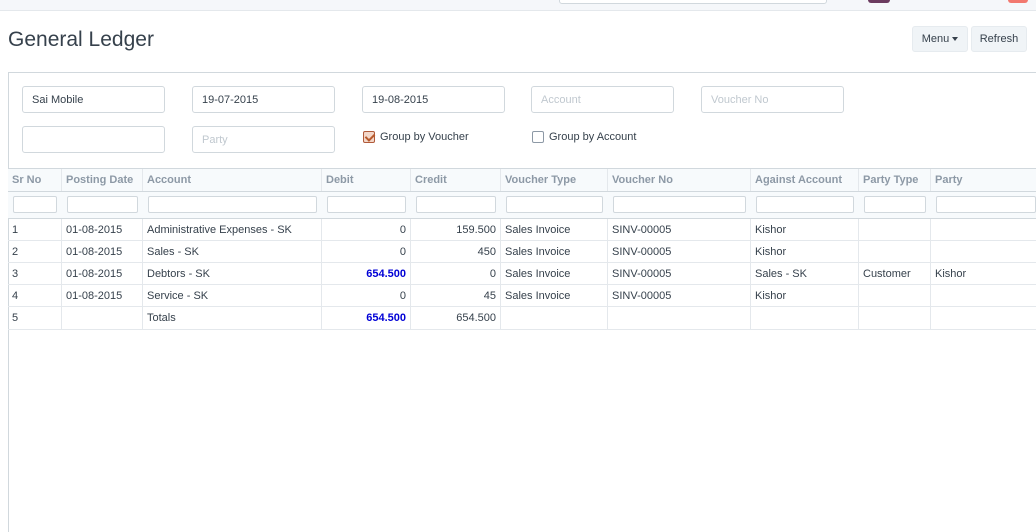 The height and width of the screenshot is (532, 1036). What do you see at coordinates (879, 1) in the screenshot?
I see `user-avatar` at bounding box center [879, 1].